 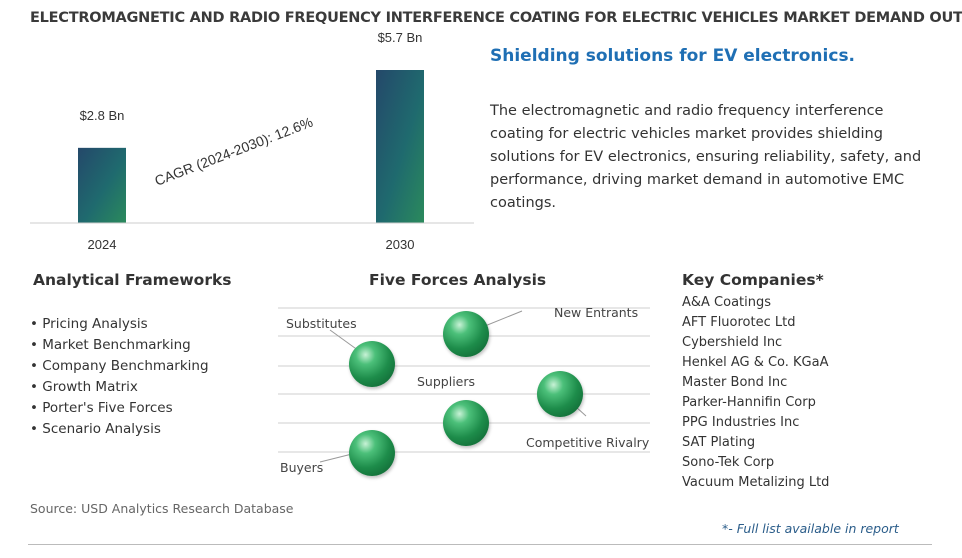 What do you see at coordinates (719, 442) in the screenshot?
I see `list-item: SAT Plating` at bounding box center [719, 442].